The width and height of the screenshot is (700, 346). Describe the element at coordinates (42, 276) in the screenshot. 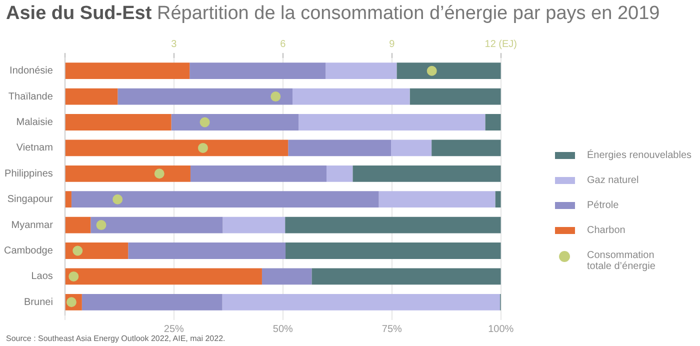

I see `y-tick-label: Laos` at that location.